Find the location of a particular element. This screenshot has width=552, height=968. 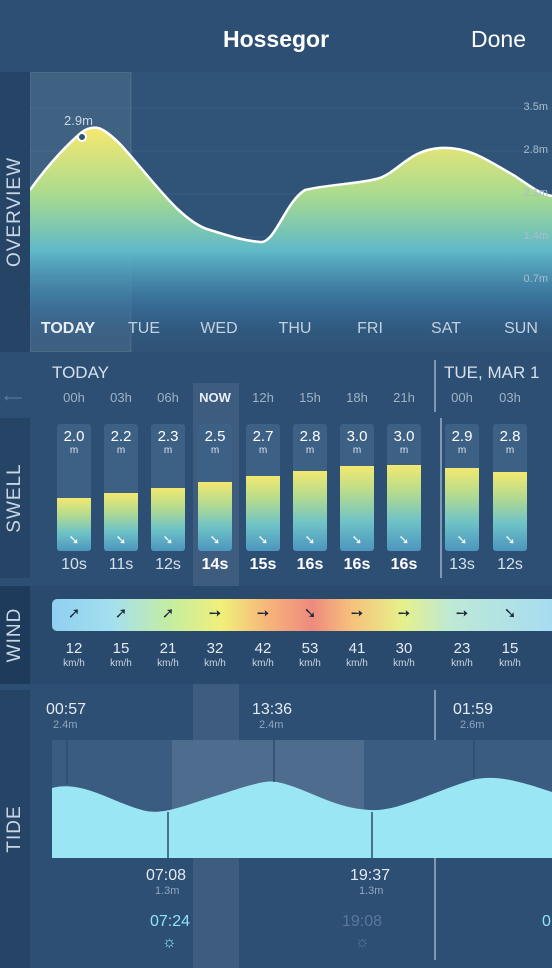

done-button: Done is located at coordinates (498, 39).